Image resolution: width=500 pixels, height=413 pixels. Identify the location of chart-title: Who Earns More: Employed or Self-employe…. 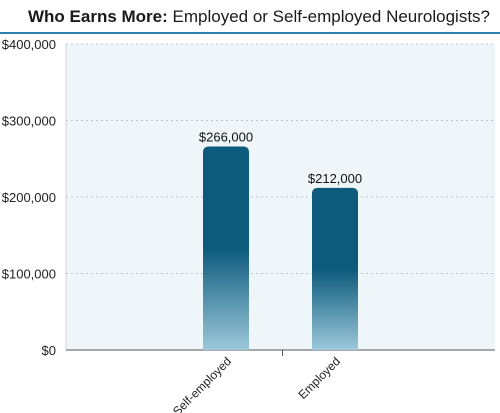
(259, 17).